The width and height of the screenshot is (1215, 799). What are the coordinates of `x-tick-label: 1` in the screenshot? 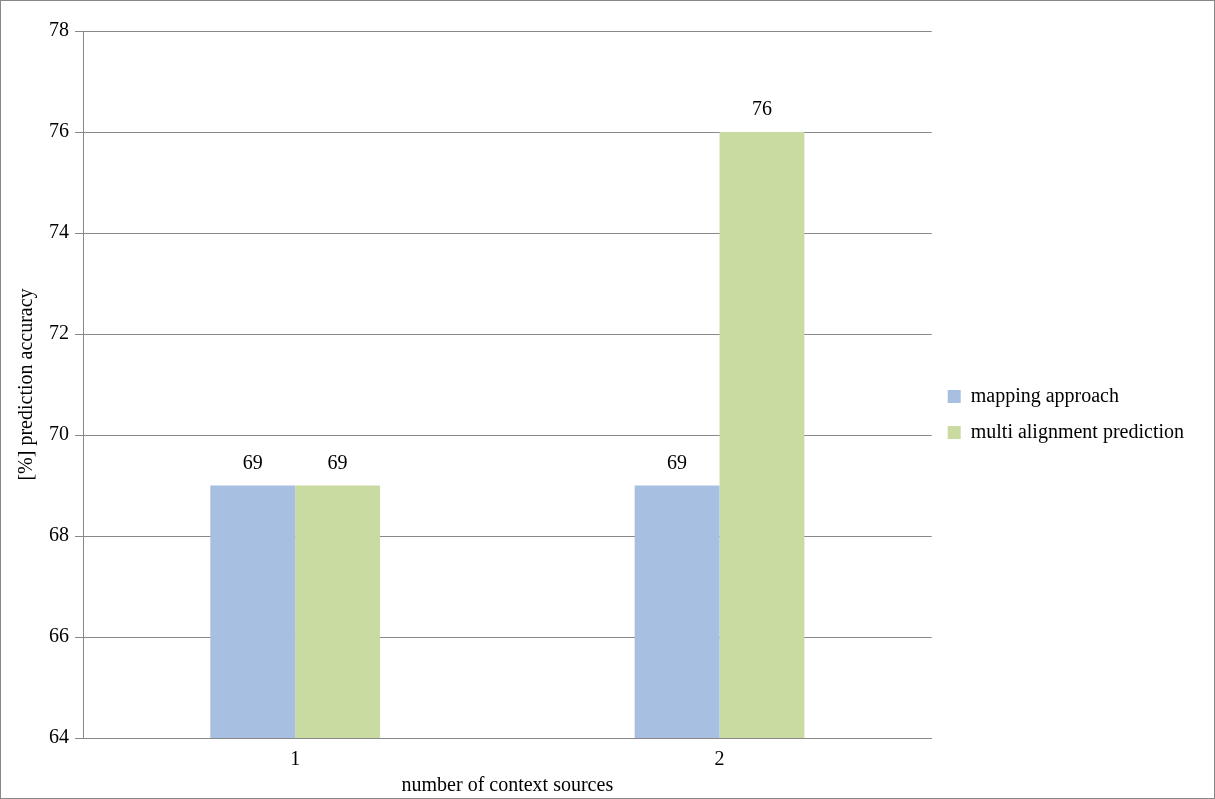 It's located at (295, 758).